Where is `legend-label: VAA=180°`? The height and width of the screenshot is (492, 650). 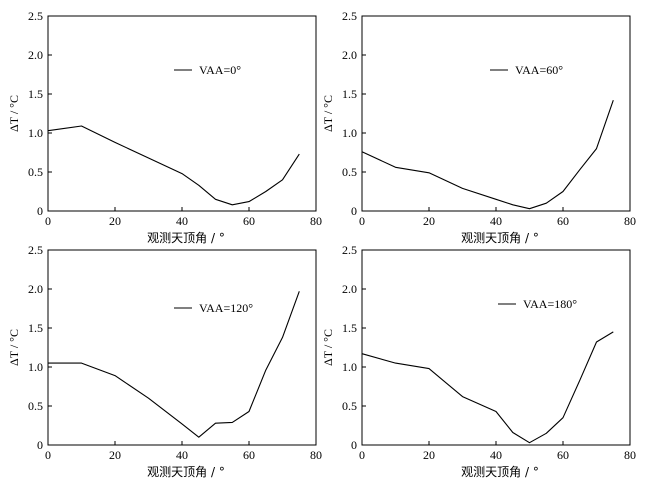 legend-label: VAA=180° is located at coordinates (550, 304).